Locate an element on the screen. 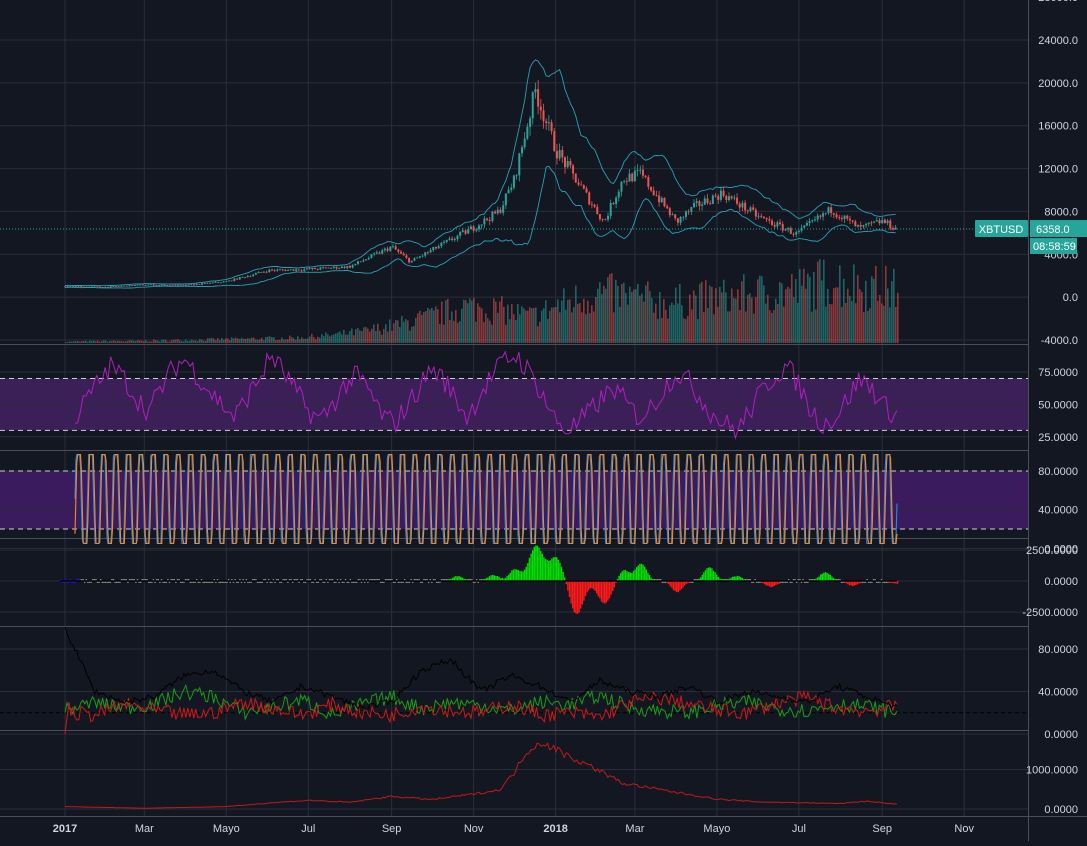 This screenshot has width=1087, height=846. x-tick-label: 2018 is located at coordinates (555, 829).